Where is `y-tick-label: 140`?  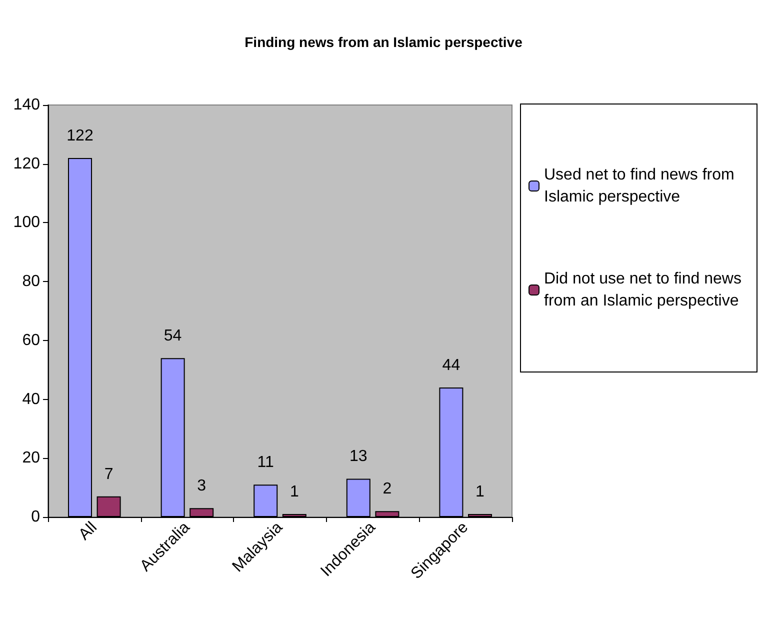
y-tick-label: 140 is located at coordinates (26, 105).